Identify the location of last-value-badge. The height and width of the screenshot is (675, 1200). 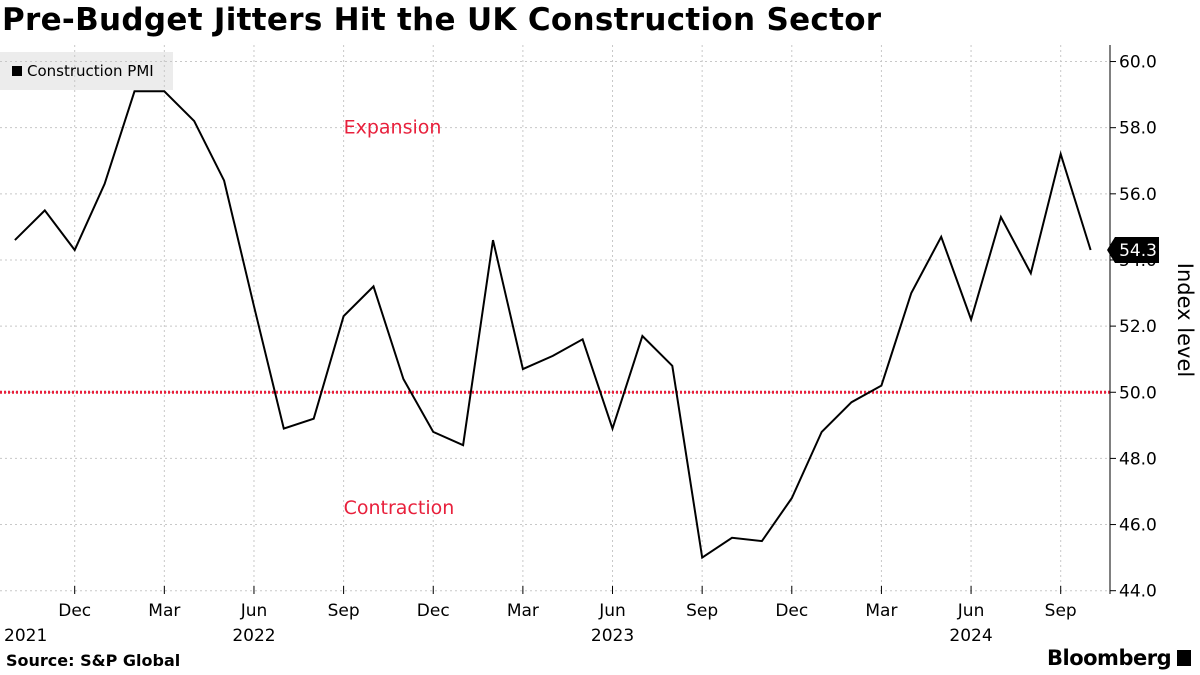
(1133, 250).